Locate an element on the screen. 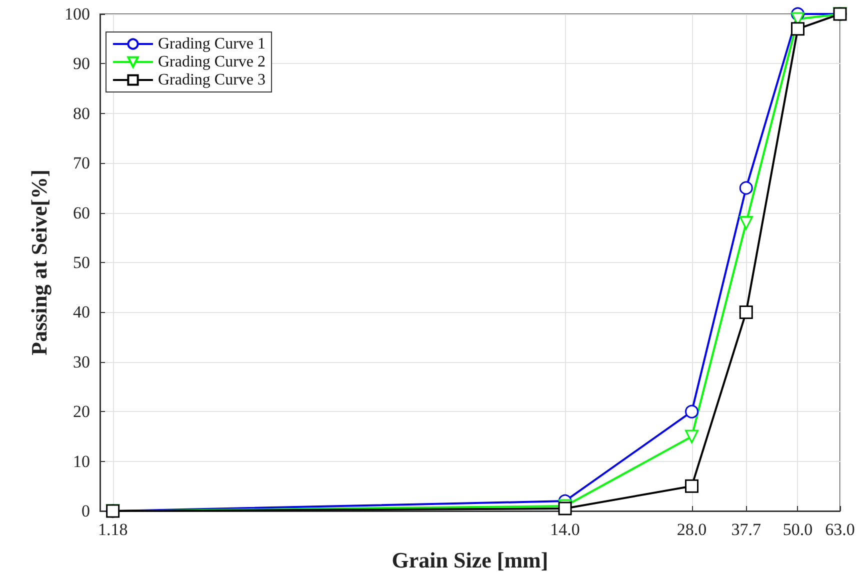 The width and height of the screenshot is (866, 579). y-tick-label: 20 is located at coordinates (81, 412).